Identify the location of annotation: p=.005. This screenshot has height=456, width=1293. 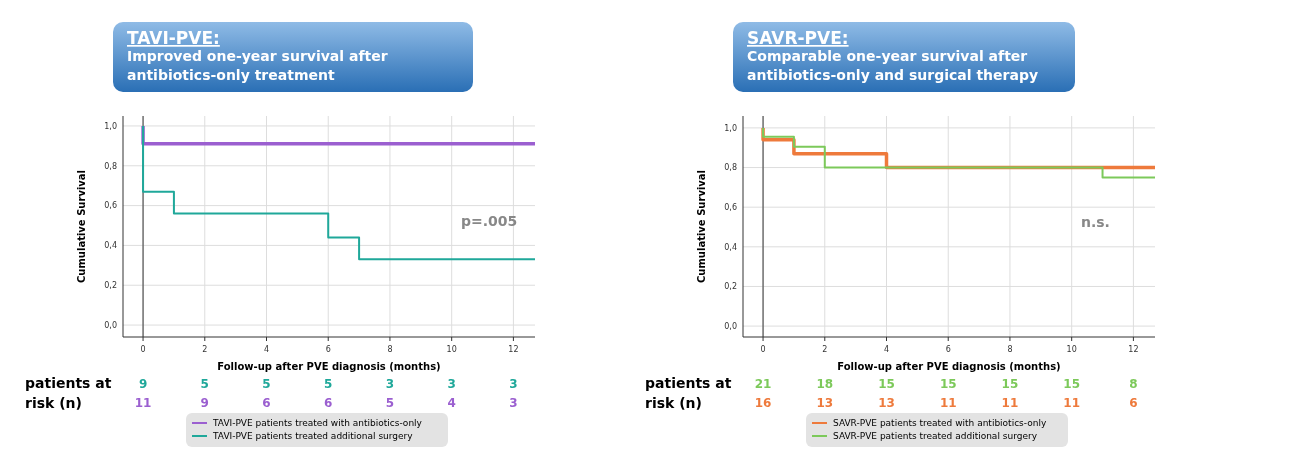
(489, 220).